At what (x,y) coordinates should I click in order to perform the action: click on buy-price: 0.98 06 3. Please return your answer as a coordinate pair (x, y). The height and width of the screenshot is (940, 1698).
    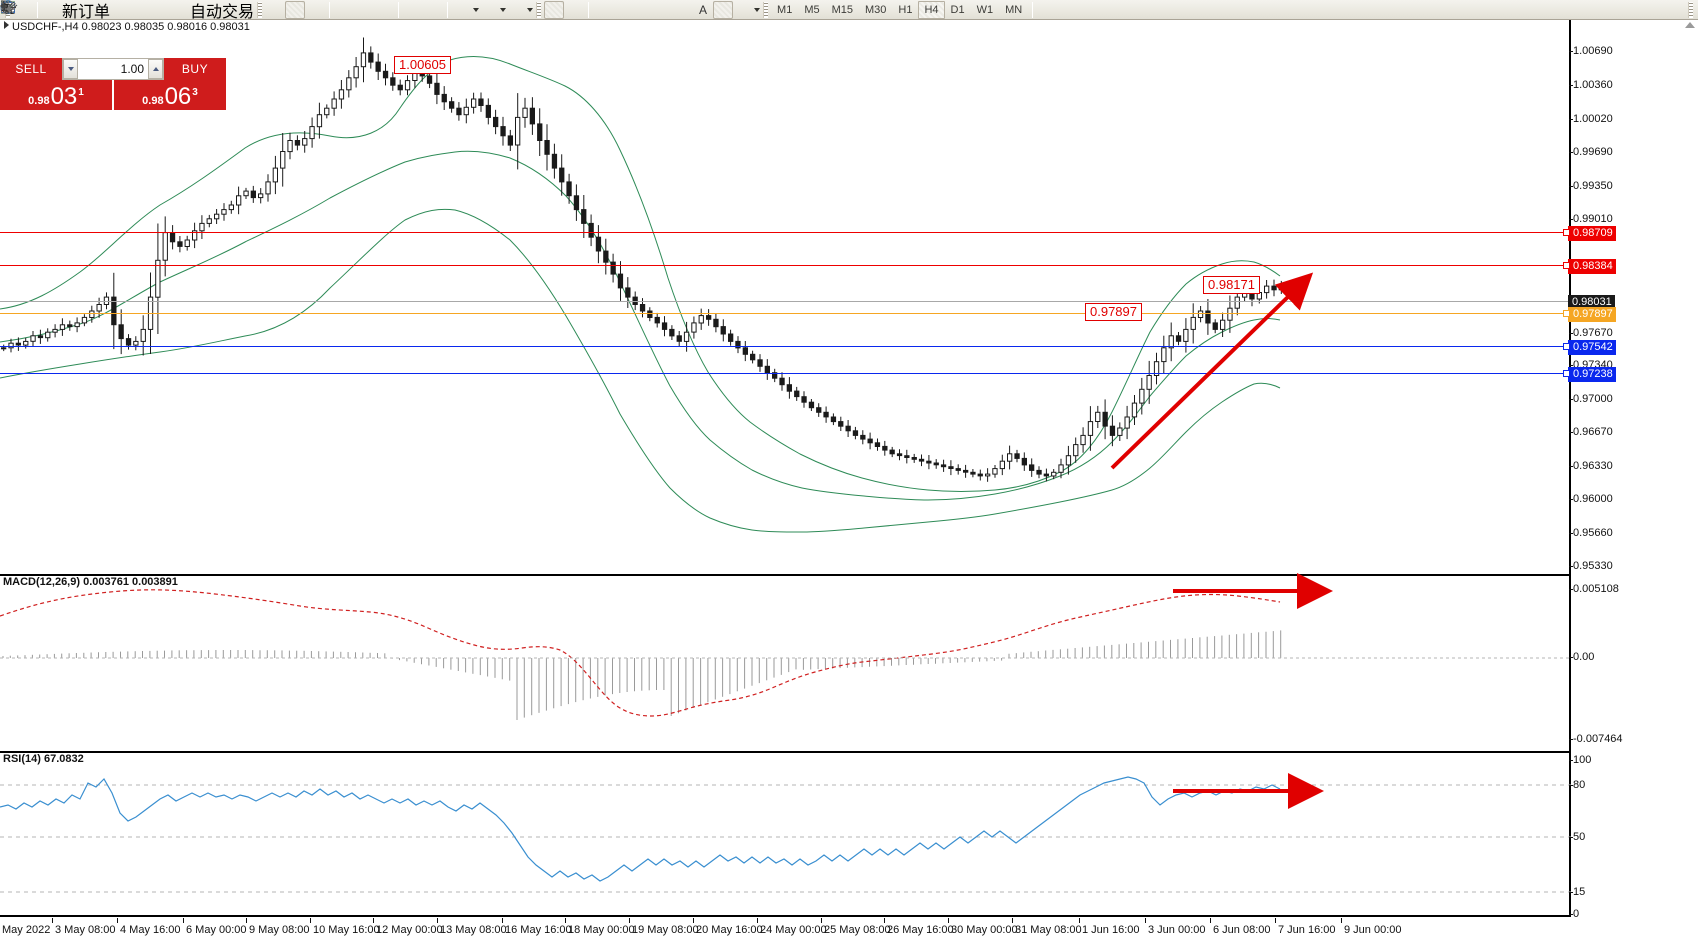
    Looking at the image, I should click on (170, 95).